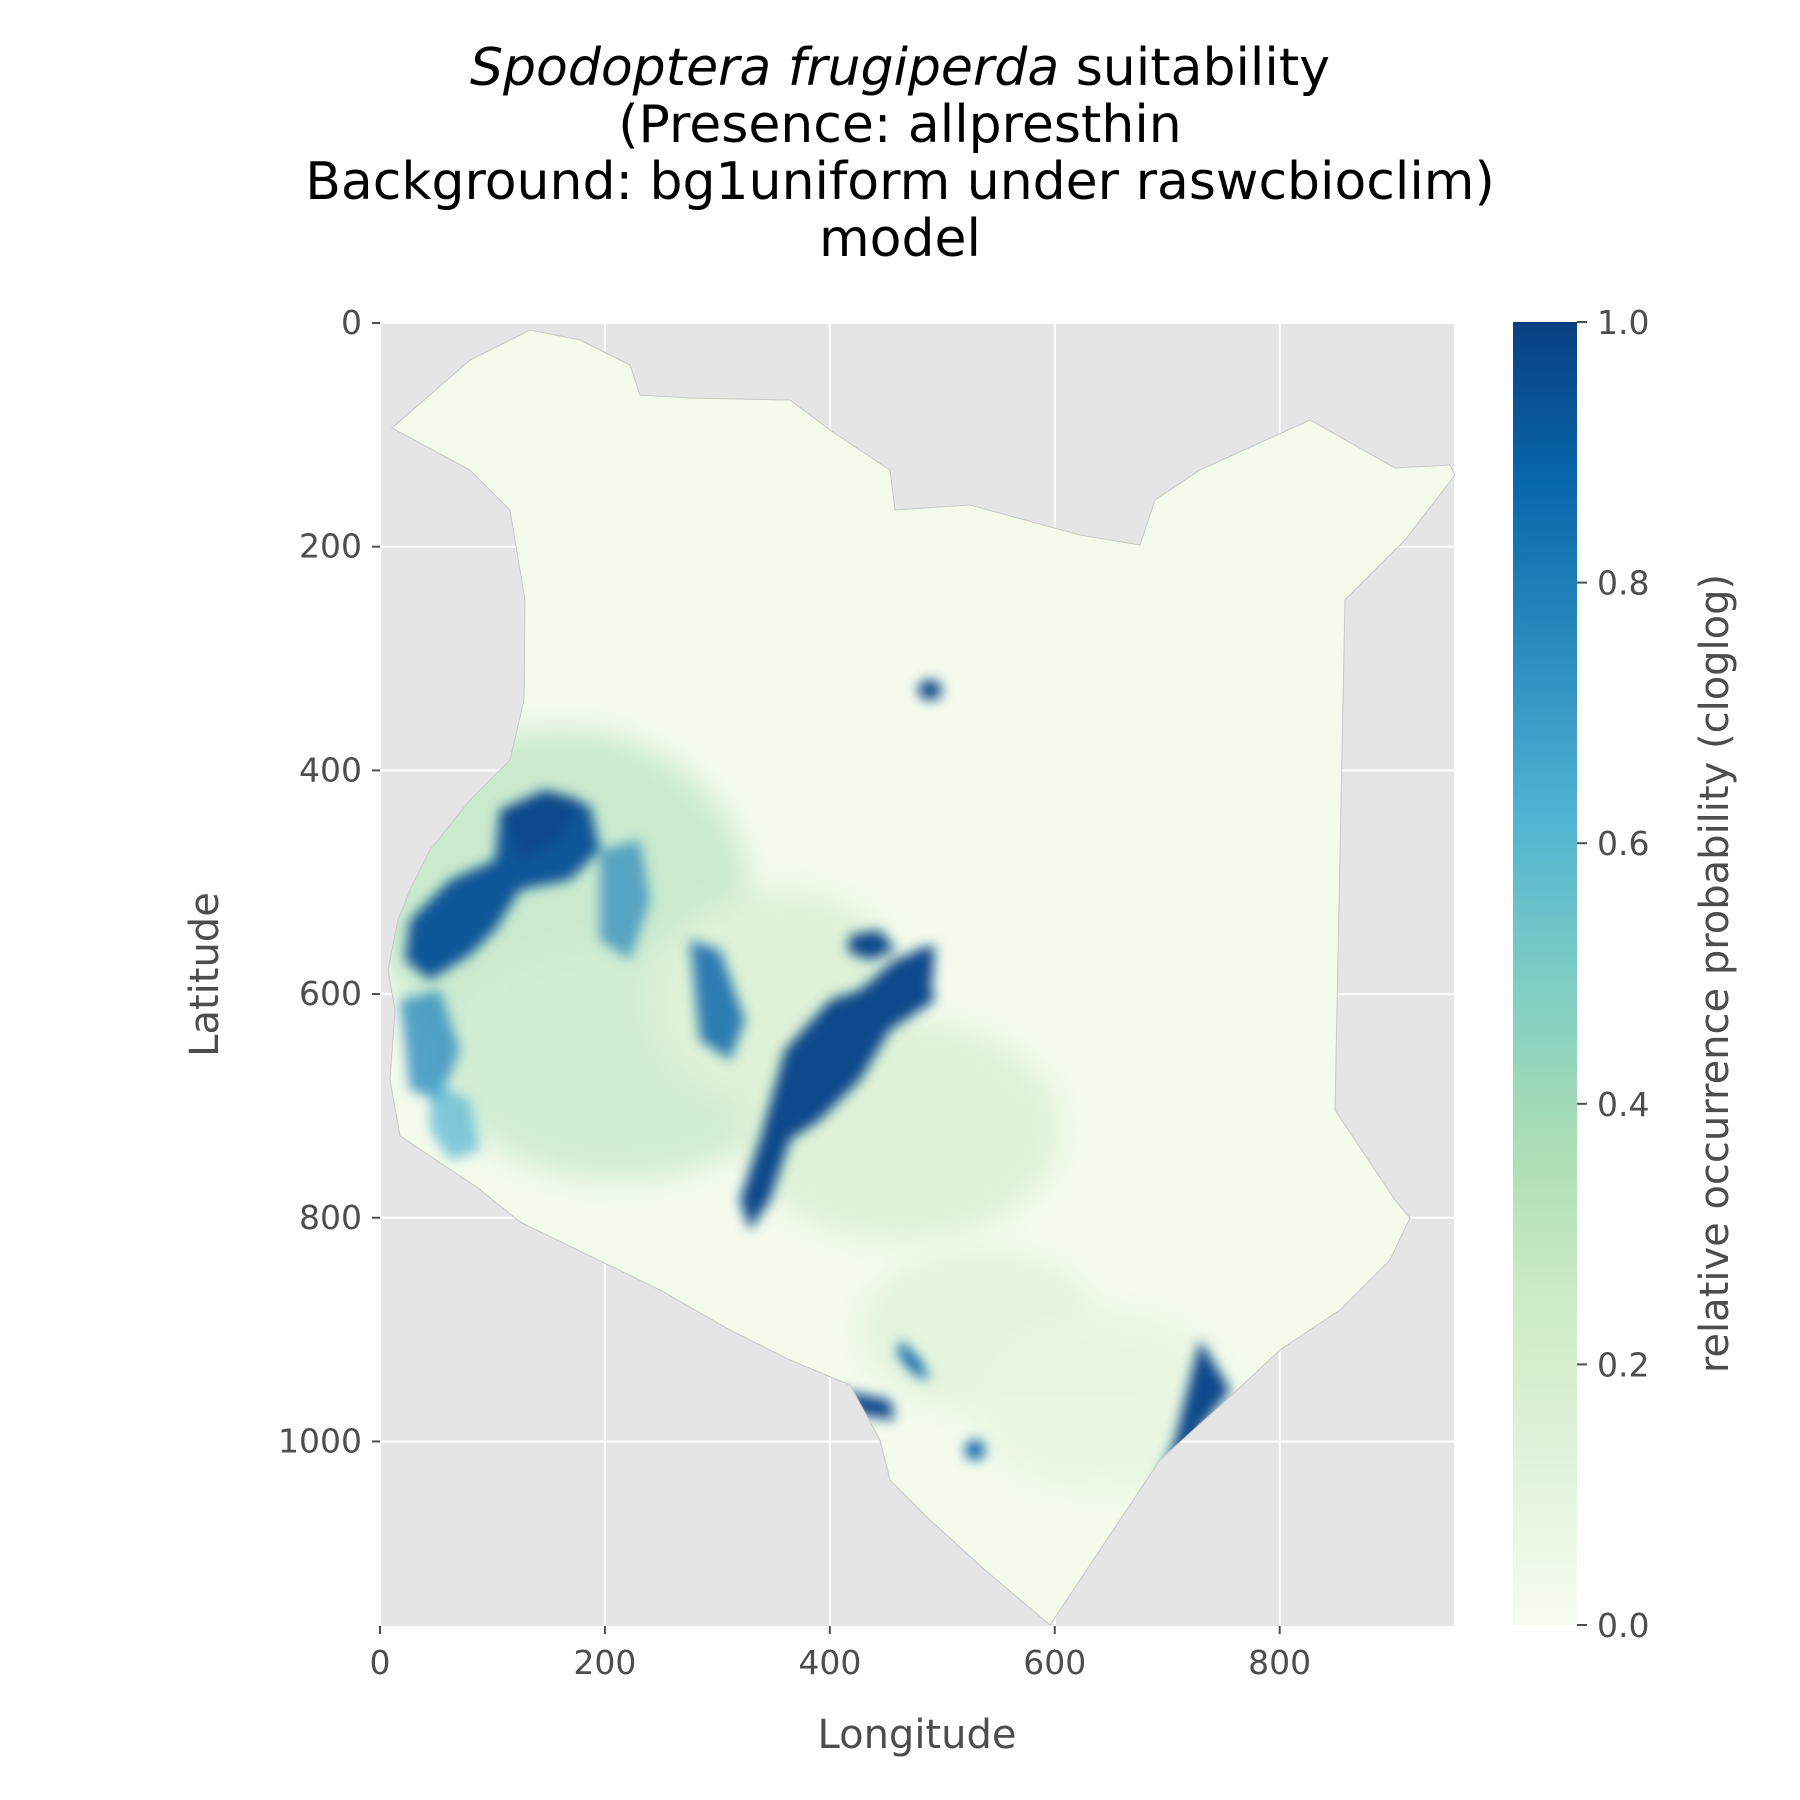 The width and height of the screenshot is (1800, 1800). Describe the element at coordinates (380, 1662) in the screenshot. I see `x-tick-label: 0` at that location.